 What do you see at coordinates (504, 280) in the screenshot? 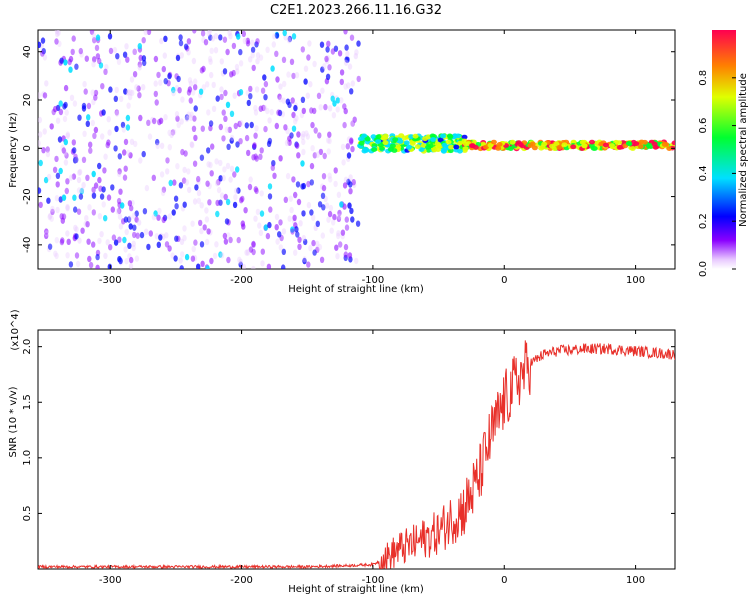
I see `x-tick-label: 0` at bounding box center [504, 280].